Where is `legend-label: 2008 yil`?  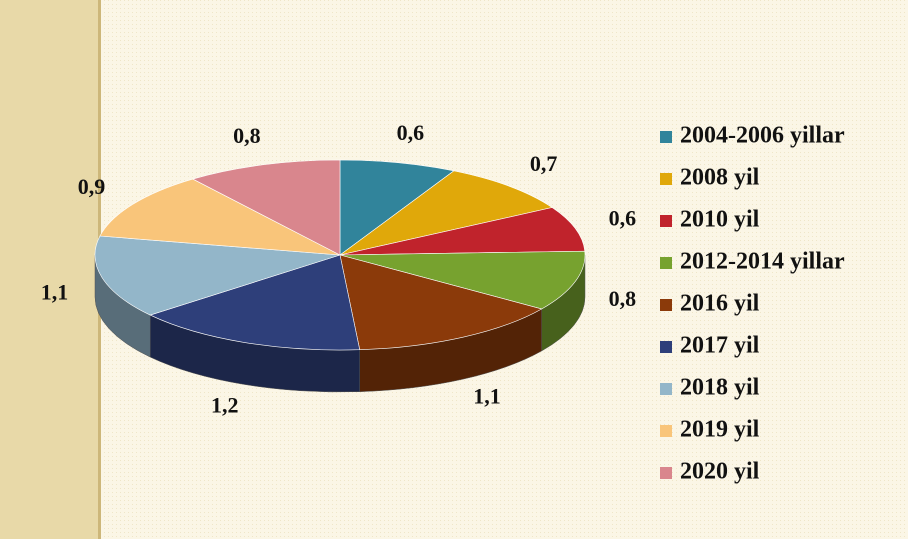 legend-label: 2008 yil is located at coordinates (720, 178).